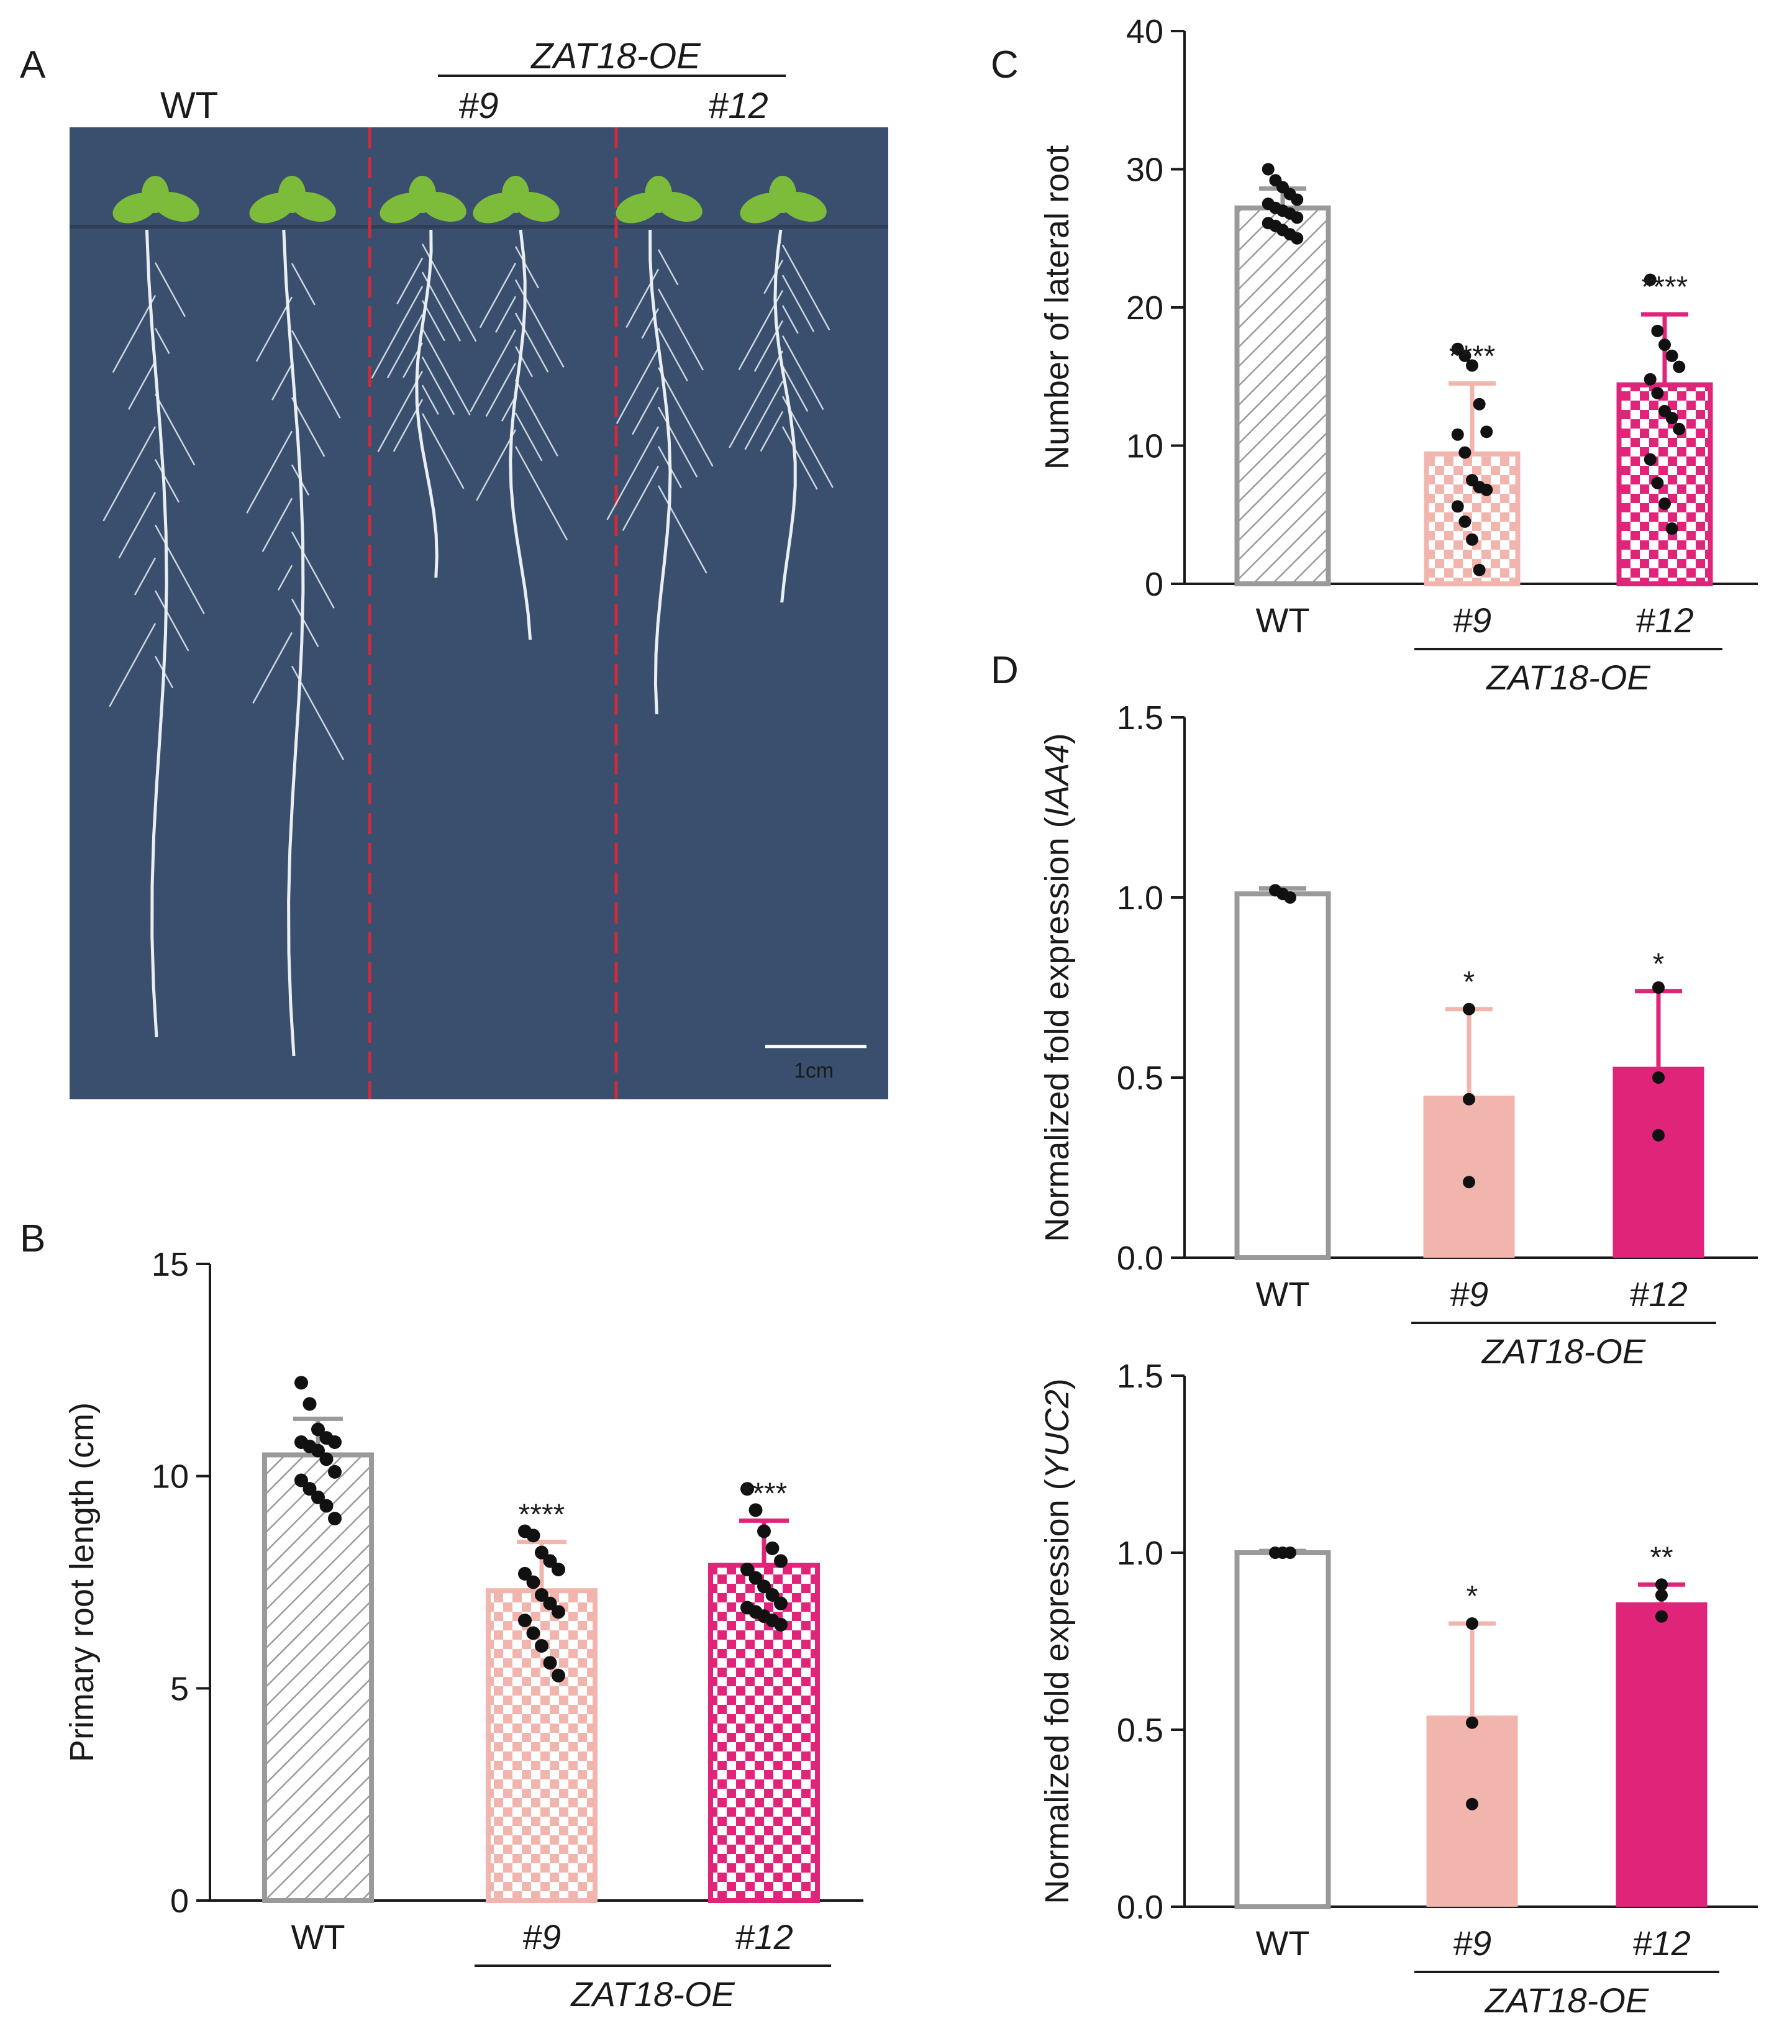 The image size is (1792, 2044). What do you see at coordinates (1005, 670) in the screenshot?
I see `panel-letter-d: D` at bounding box center [1005, 670].